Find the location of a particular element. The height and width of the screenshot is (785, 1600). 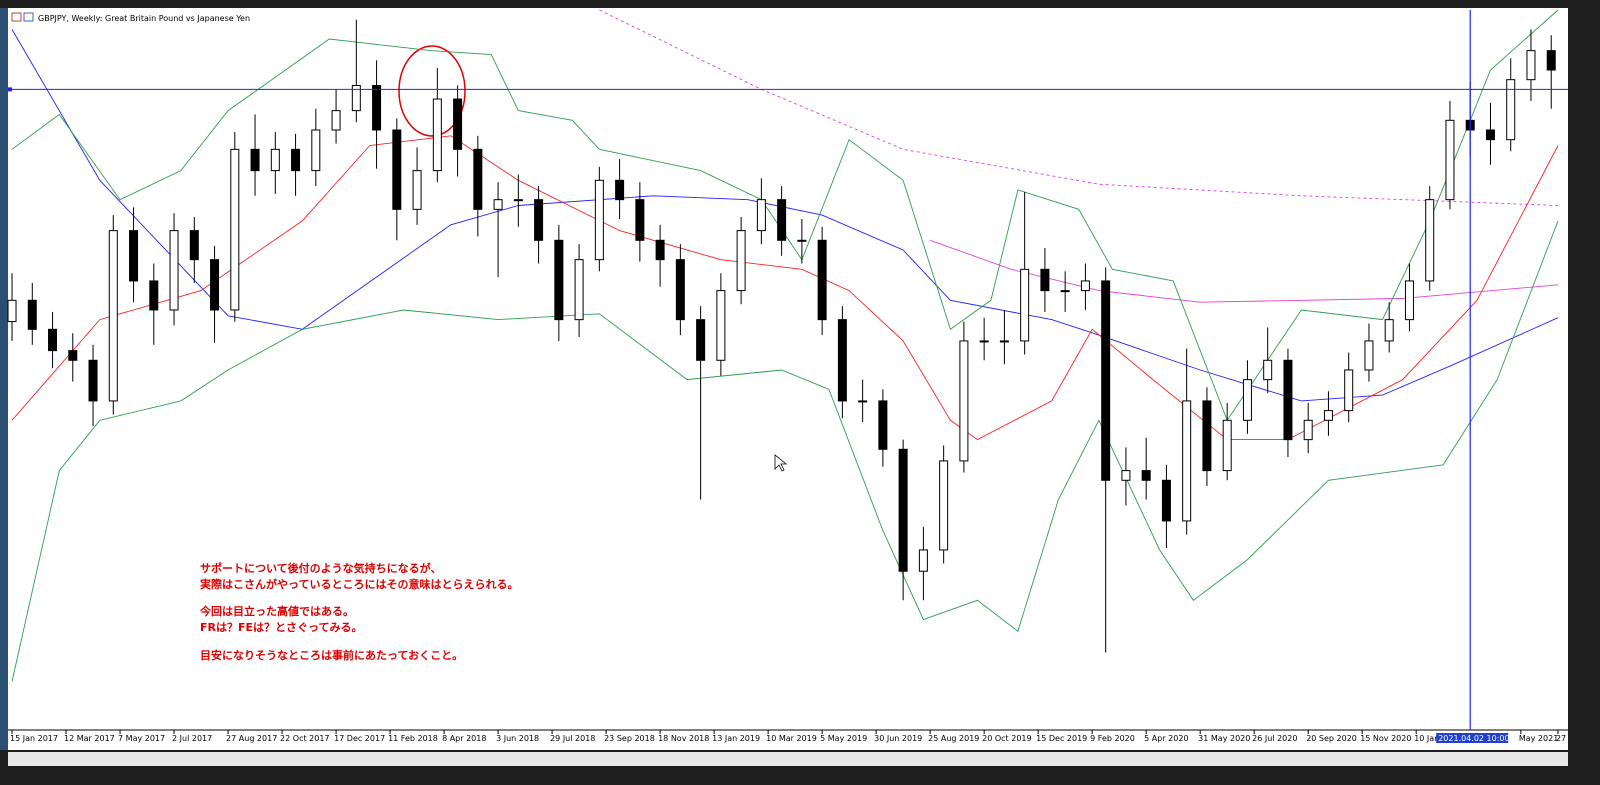

x-tick-label: 12 Mar 2017 is located at coordinates (89, 738).